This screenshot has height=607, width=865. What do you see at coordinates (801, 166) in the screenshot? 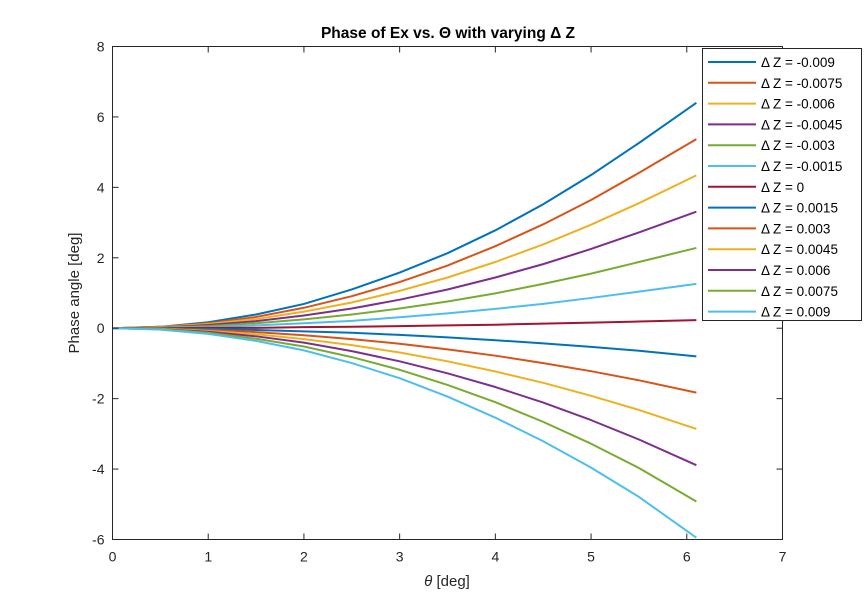
I see `legend-label-5: Δ Z = -0.0015` at bounding box center [801, 166].